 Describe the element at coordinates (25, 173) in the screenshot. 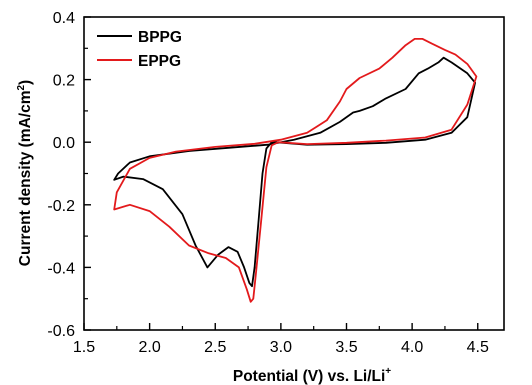

I see `y-axis-title: Current density (mA/cm2)` at that location.